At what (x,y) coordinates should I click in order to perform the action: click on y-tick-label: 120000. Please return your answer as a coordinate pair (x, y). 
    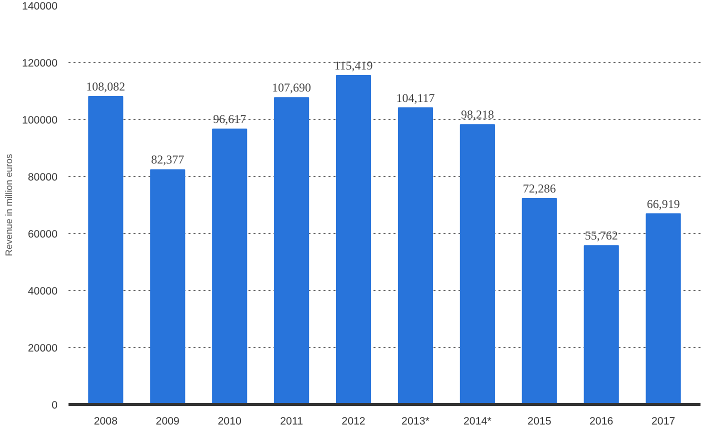
    Looking at the image, I should click on (40, 64).